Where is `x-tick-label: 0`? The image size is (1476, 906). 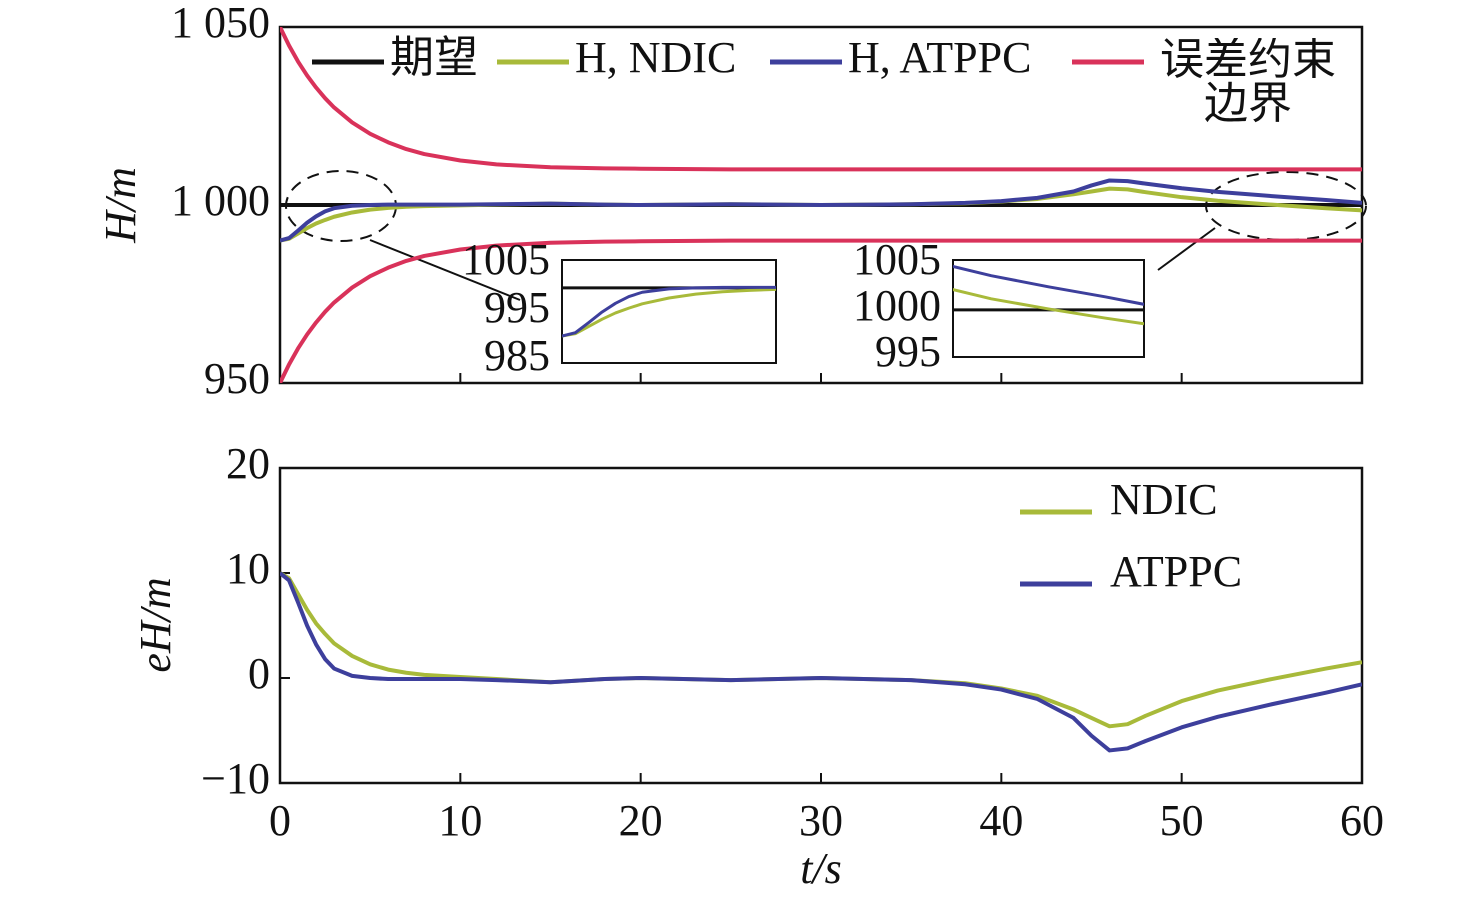
x-tick-label: 0 is located at coordinates (280, 820).